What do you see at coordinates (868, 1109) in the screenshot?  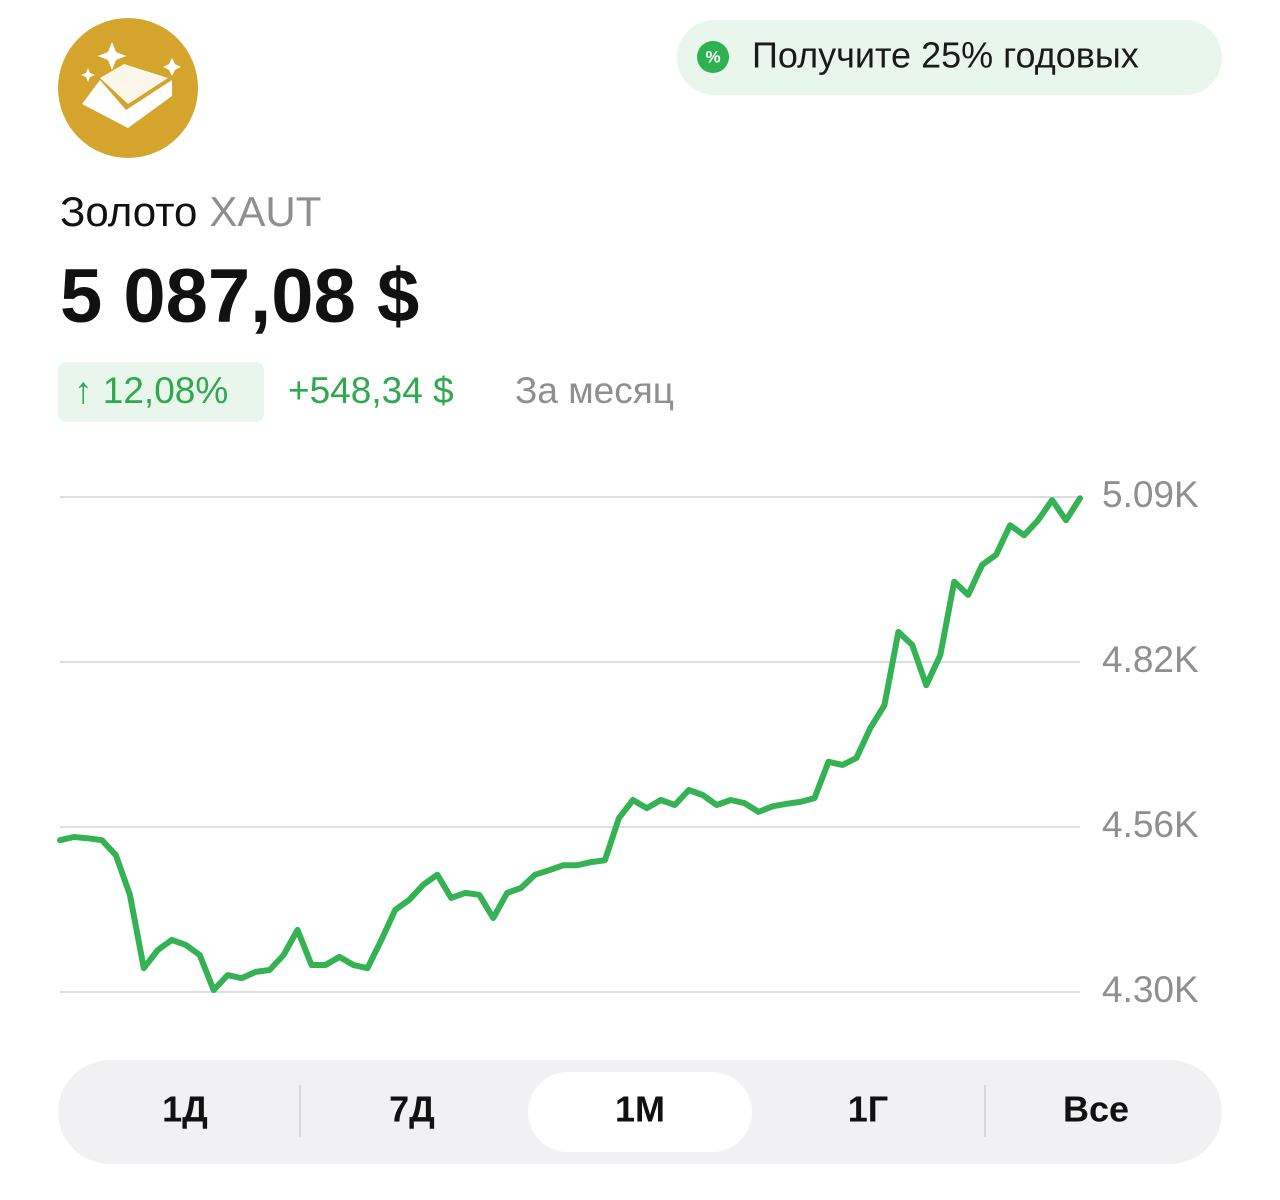 I see `tab: 1Г` at bounding box center [868, 1109].